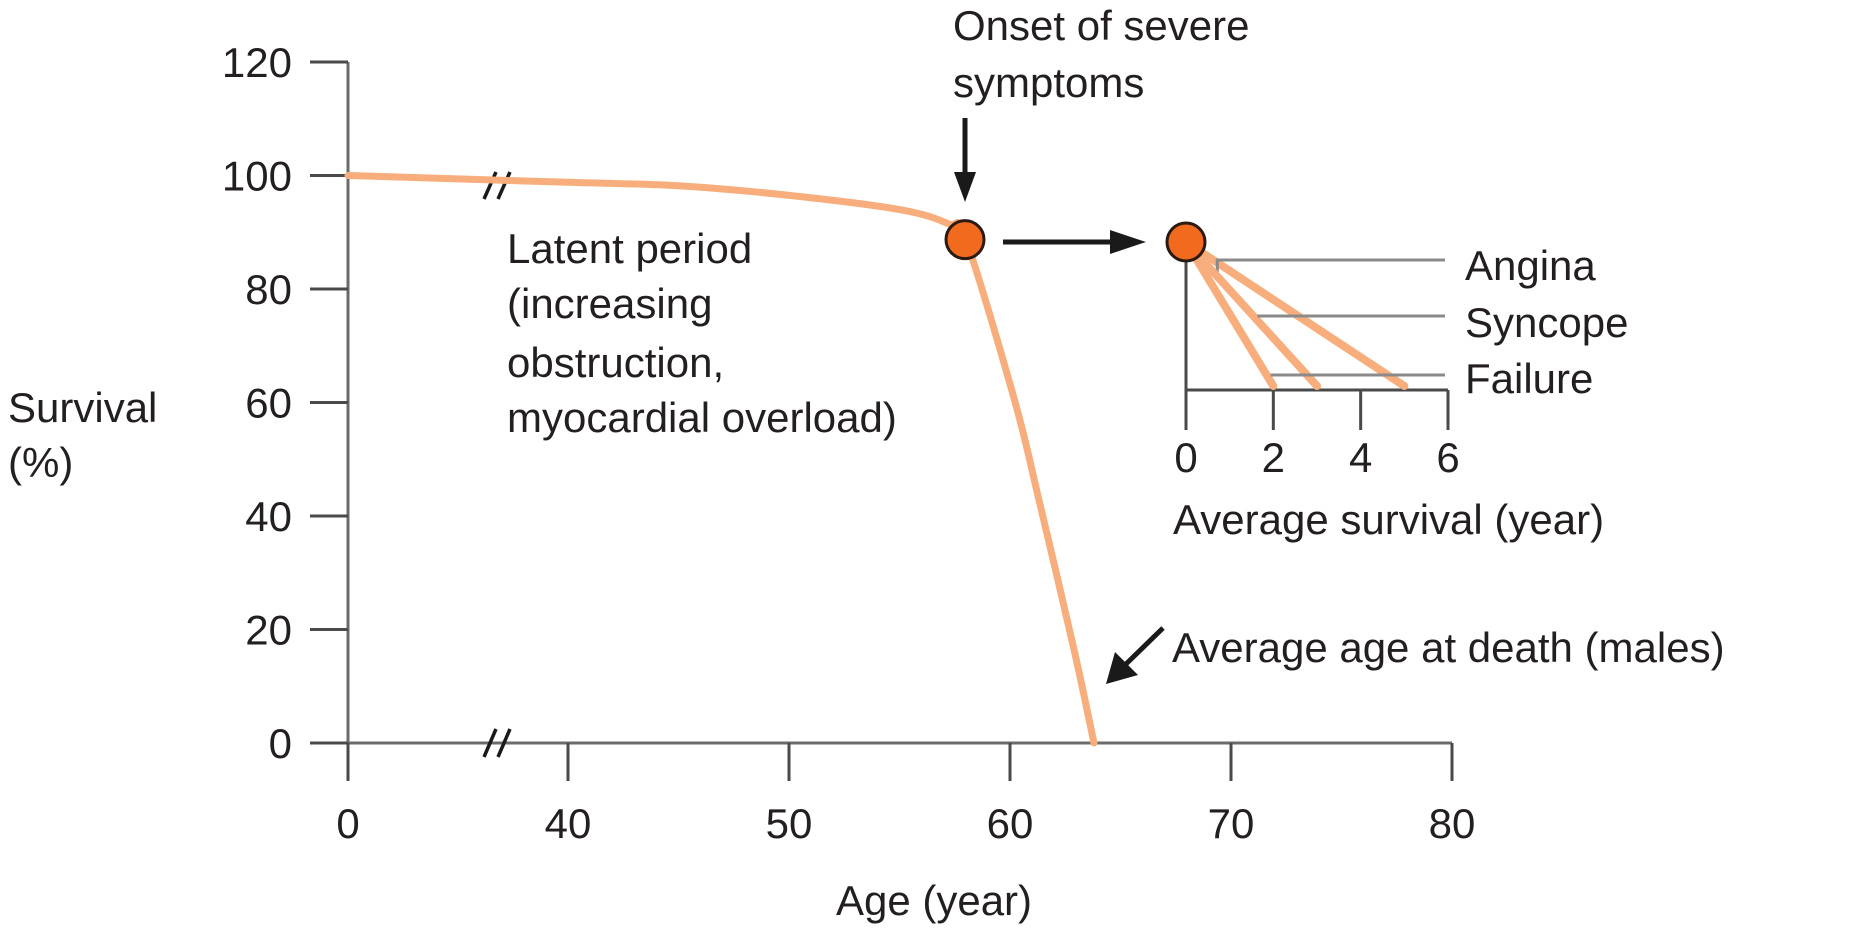  What do you see at coordinates (615, 362) in the screenshot?
I see `latent-label-line-3: obstruction,` at bounding box center [615, 362].